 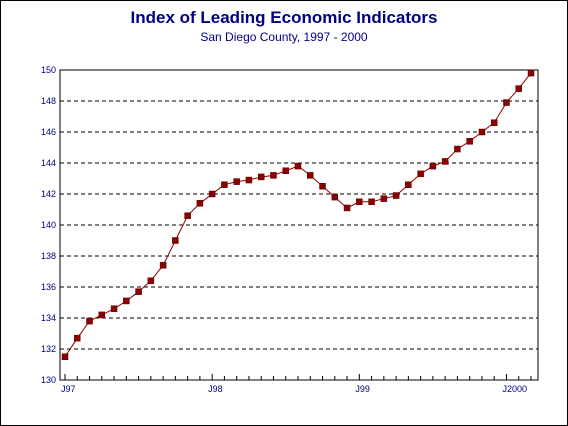 I want to click on x-tick-label: J98, so click(x=215, y=389).